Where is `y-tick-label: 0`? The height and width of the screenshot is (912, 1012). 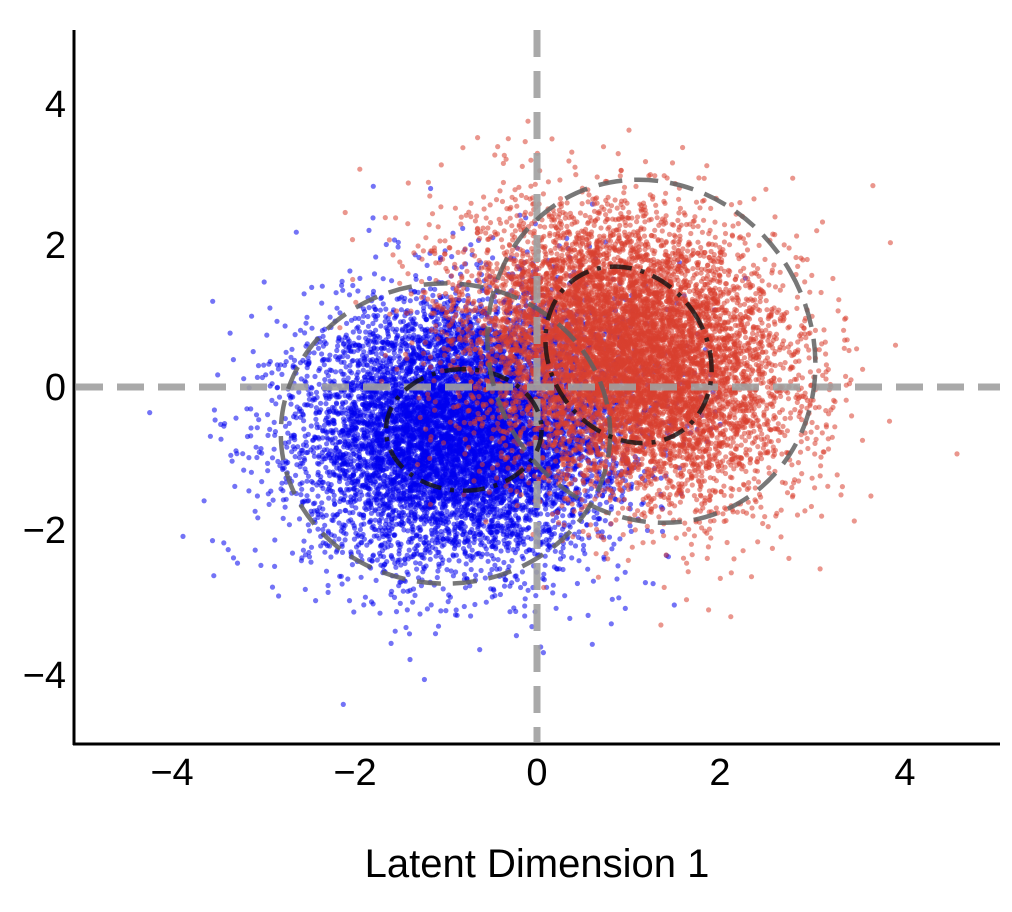
y-tick-label: 0 is located at coordinates (55, 388).